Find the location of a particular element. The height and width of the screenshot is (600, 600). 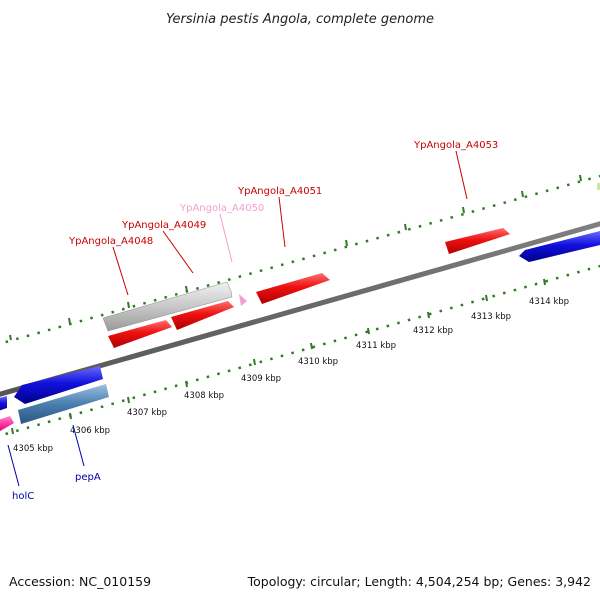

gene-label-ypangola-a4049: YpAngola_A4049 is located at coordinates (163, 225).